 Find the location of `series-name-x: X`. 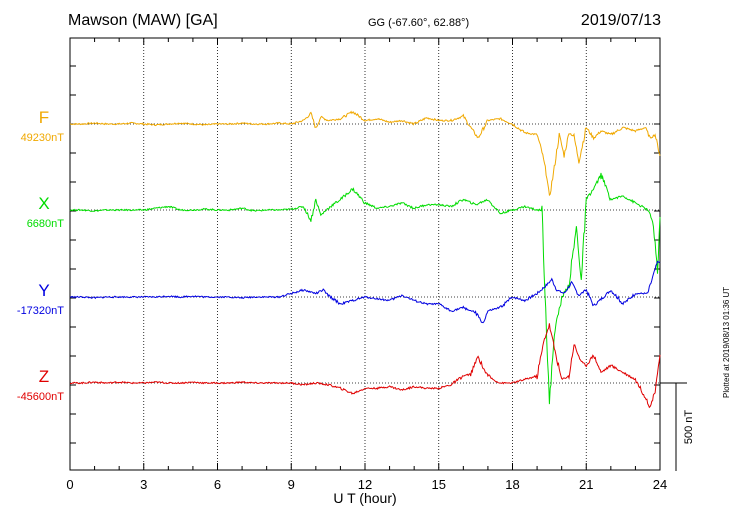

series-name-x: X is located at coordinates (43, 203).